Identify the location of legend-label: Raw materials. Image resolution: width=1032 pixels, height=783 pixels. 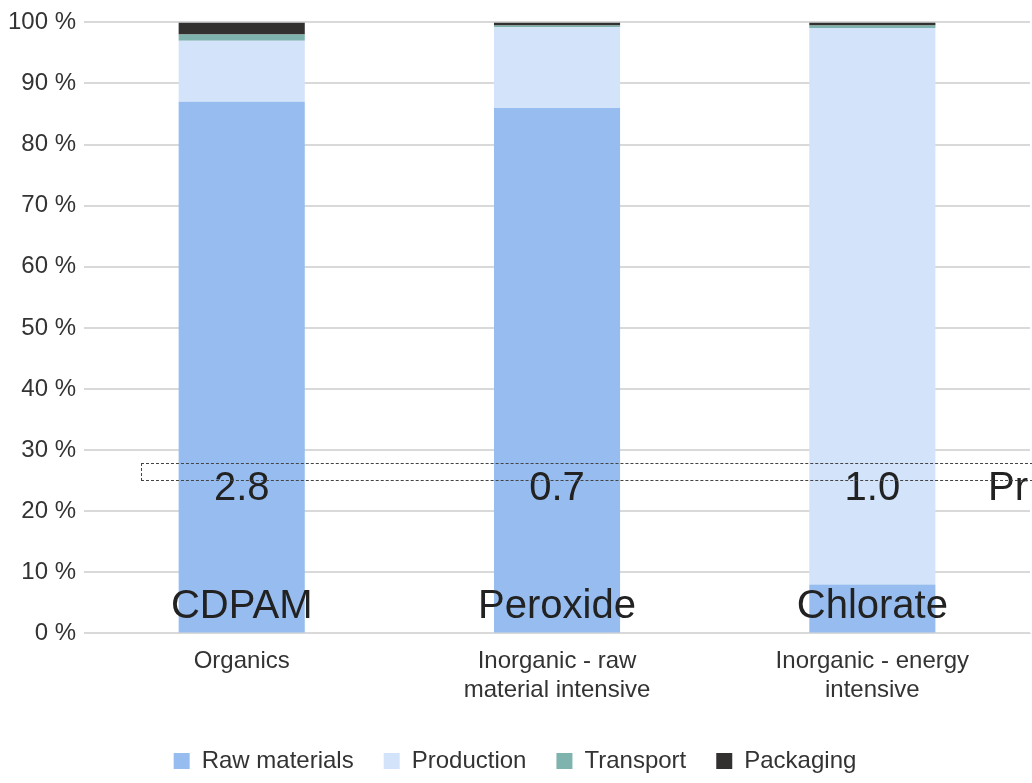
(277, 759).